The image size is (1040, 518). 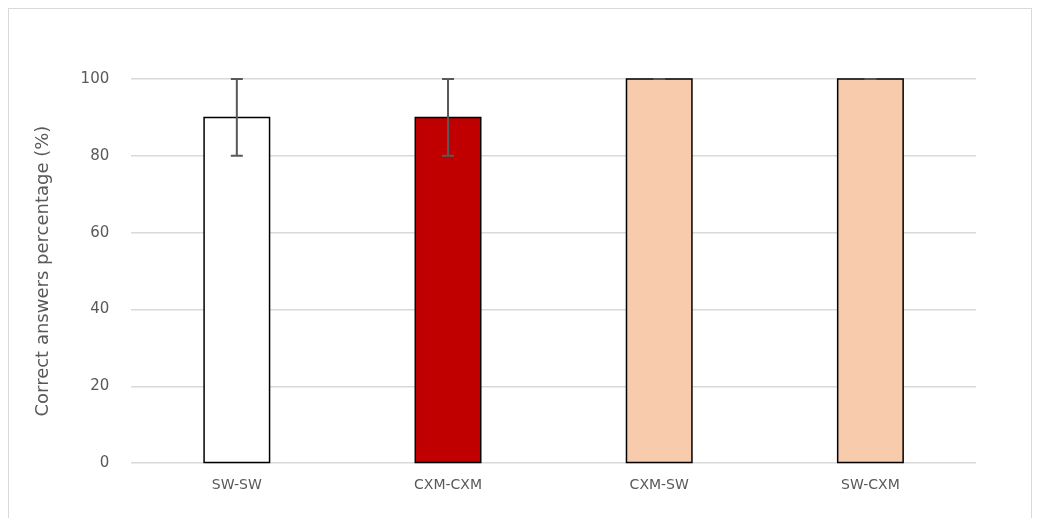 I want to click on y-tick-label: 80, so click(x=100, y=154).